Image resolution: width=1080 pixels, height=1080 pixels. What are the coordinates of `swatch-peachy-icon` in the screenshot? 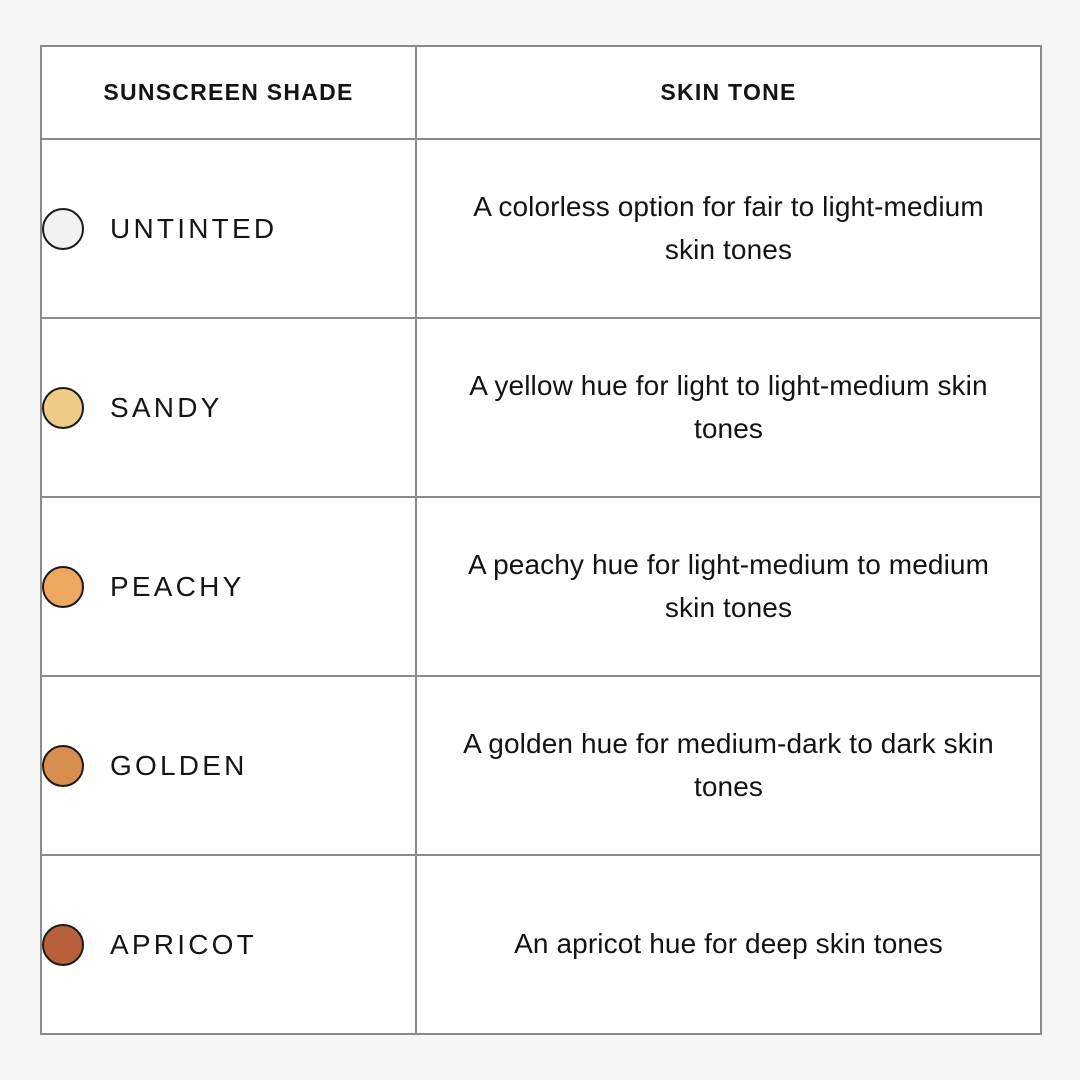 It's located at (63, 586).